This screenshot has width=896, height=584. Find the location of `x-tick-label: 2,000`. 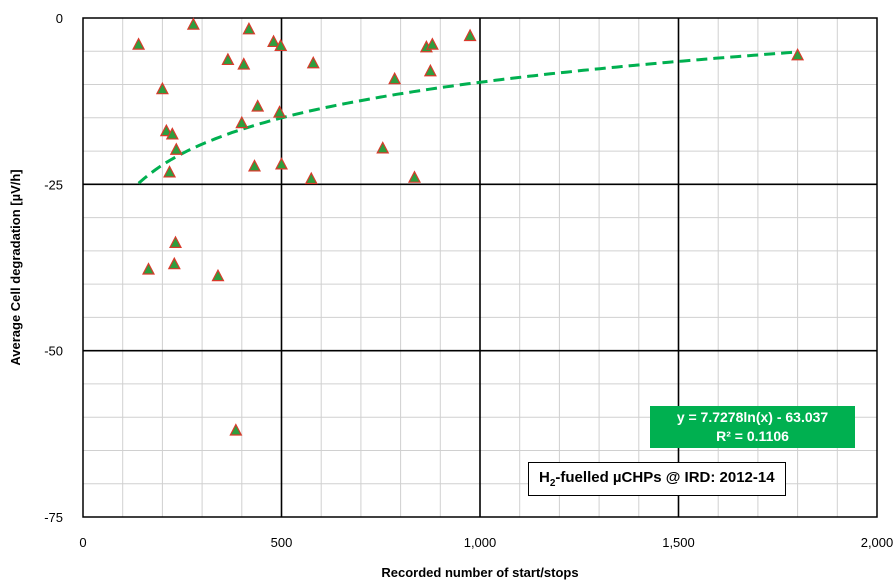

x-tick-label: 2,000 is located at coordinates (877, 542).